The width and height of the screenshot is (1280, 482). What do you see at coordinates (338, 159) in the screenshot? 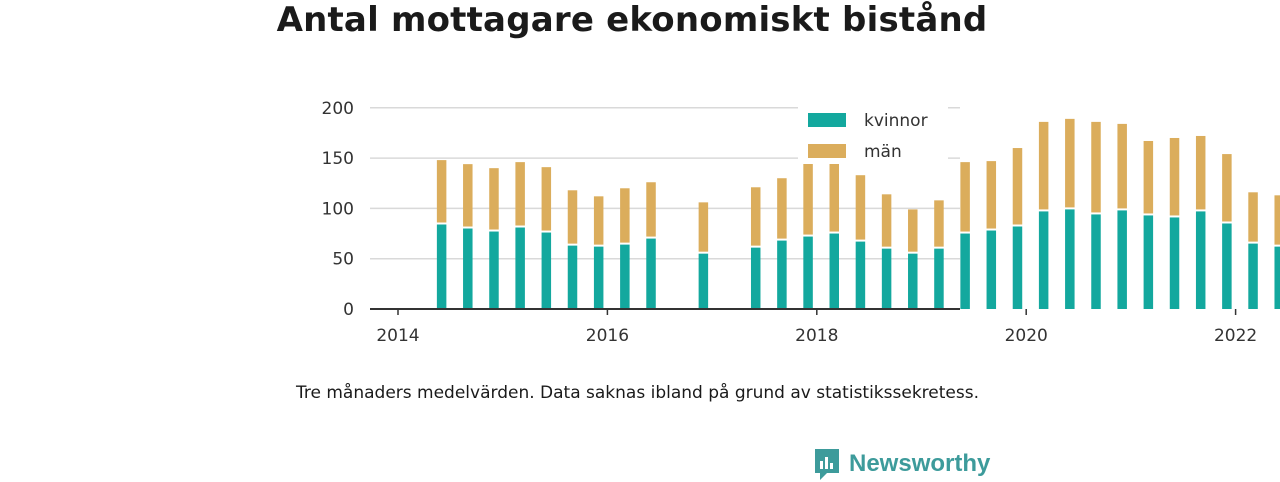
I see `y-tick-label-150: 150` at bounding box center [338, 159].